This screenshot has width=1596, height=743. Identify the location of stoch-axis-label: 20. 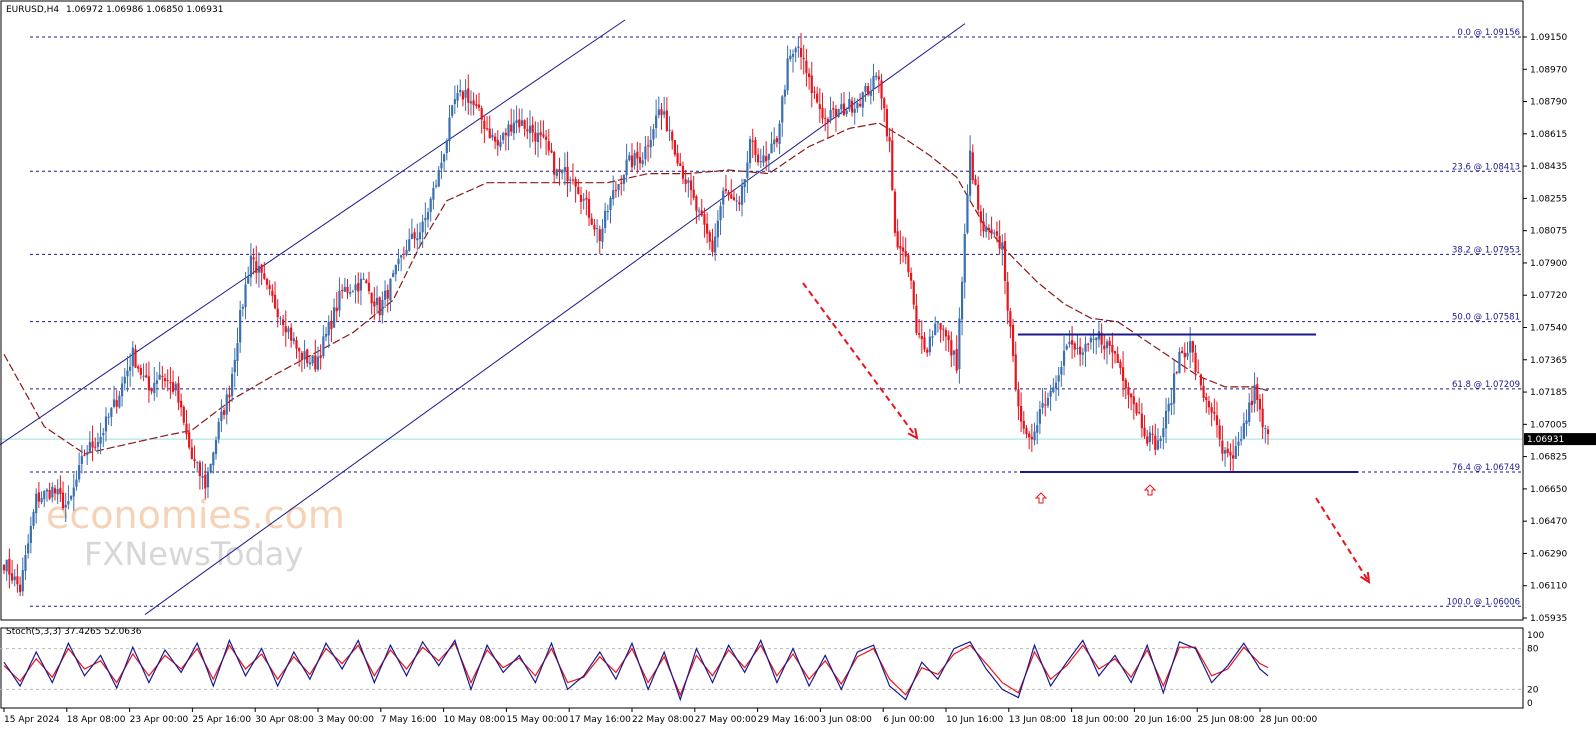
(1533, 690).